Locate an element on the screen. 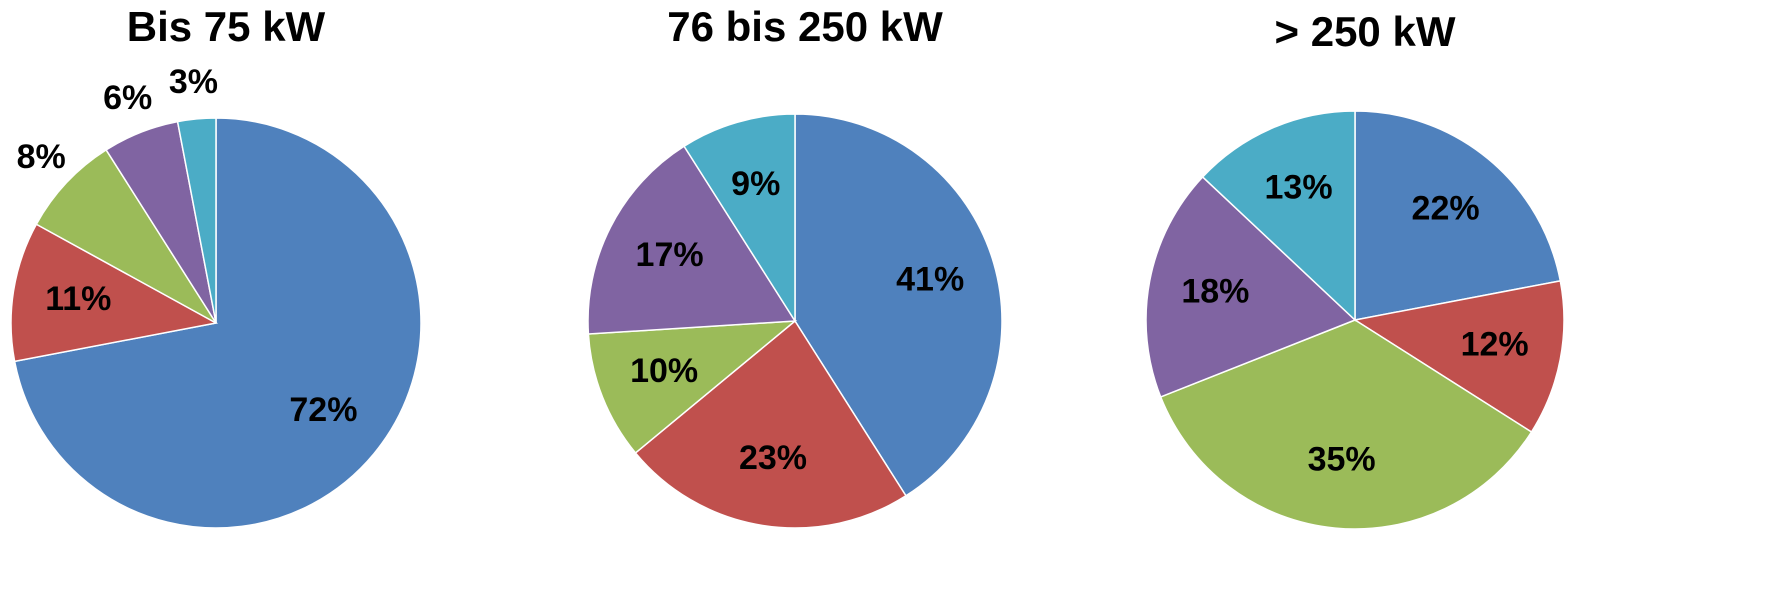 The height and width of the screenshot is (597, 1768). data-label: 11% is located at coordinates (78, 299).